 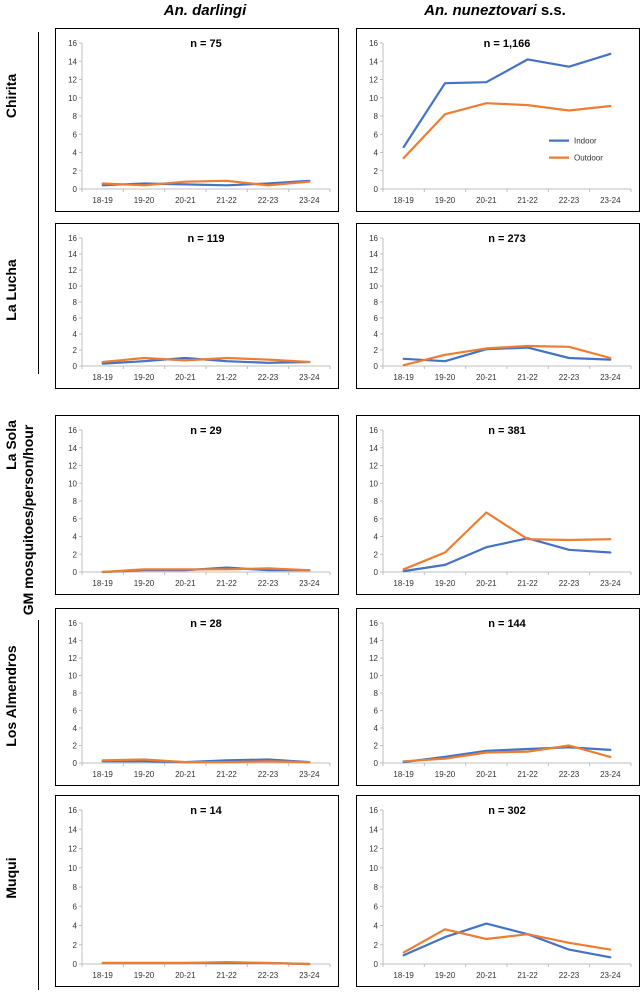 I want to click on sample-size-label: n = 119, so click(x=205, y=239).